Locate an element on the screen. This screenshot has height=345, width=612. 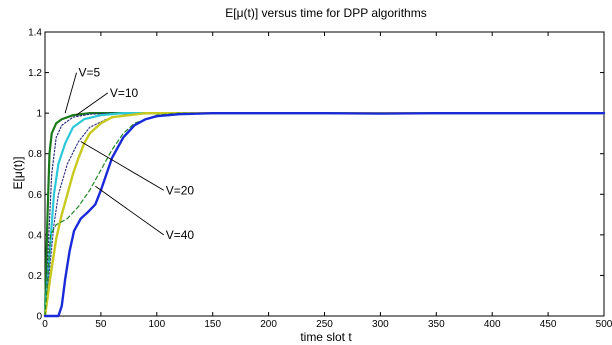
x-tick-label: 400 is located at coordinates (492, 324).